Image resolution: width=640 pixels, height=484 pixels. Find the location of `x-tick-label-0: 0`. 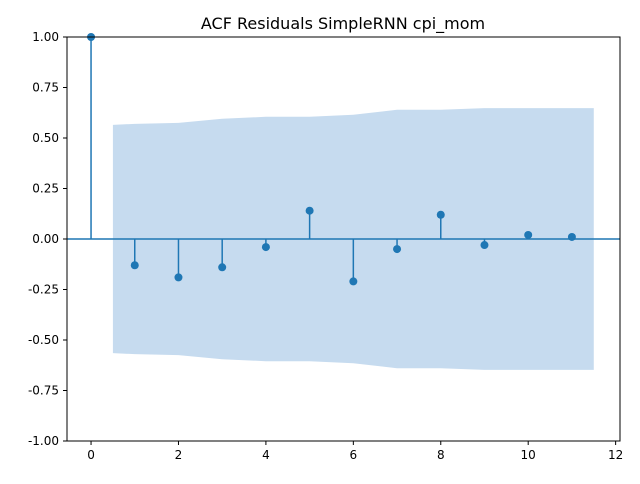

x-tick-label-0: 0 is located at coordinates (91, 455).